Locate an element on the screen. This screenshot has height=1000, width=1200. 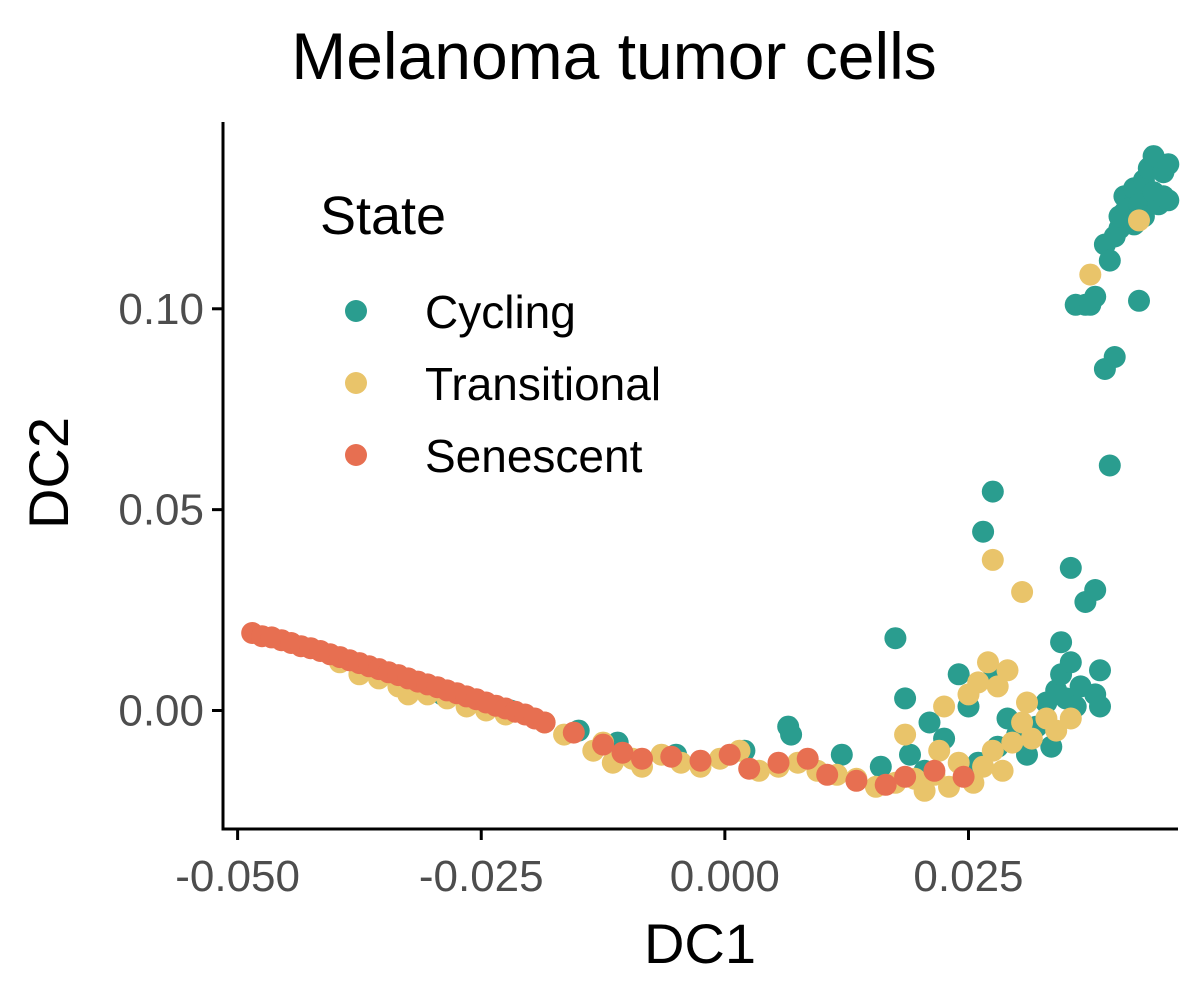
y-tick-label-0: 0.00 is located at coordinates (161, 710).